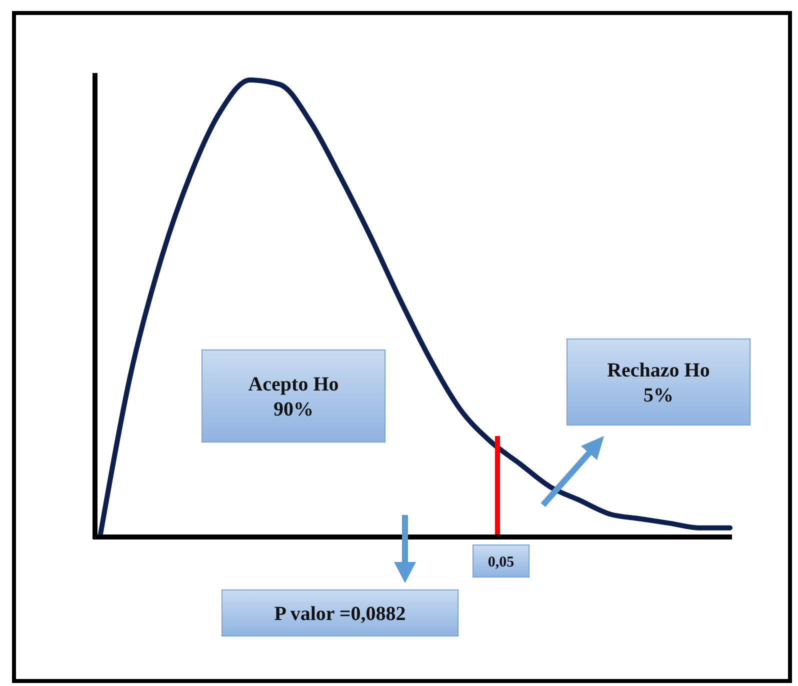  What do you see at coordinates (501, 562) in the screenshot?
I see `text: 0,05` at bounding box center [501, 562].